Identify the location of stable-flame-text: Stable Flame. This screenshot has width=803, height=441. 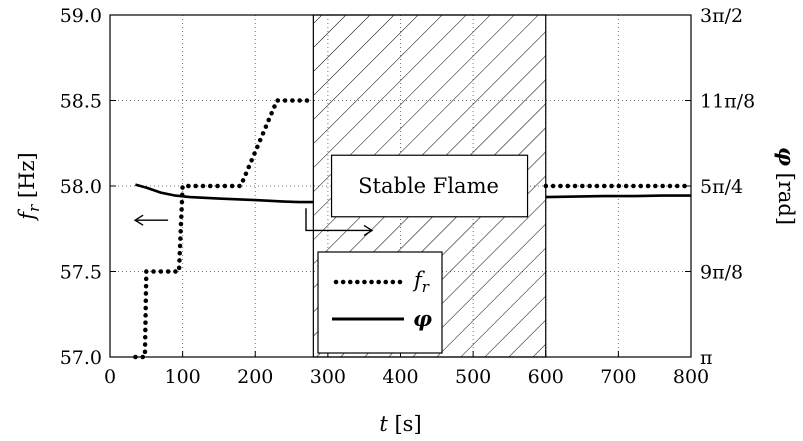
(428, 186).